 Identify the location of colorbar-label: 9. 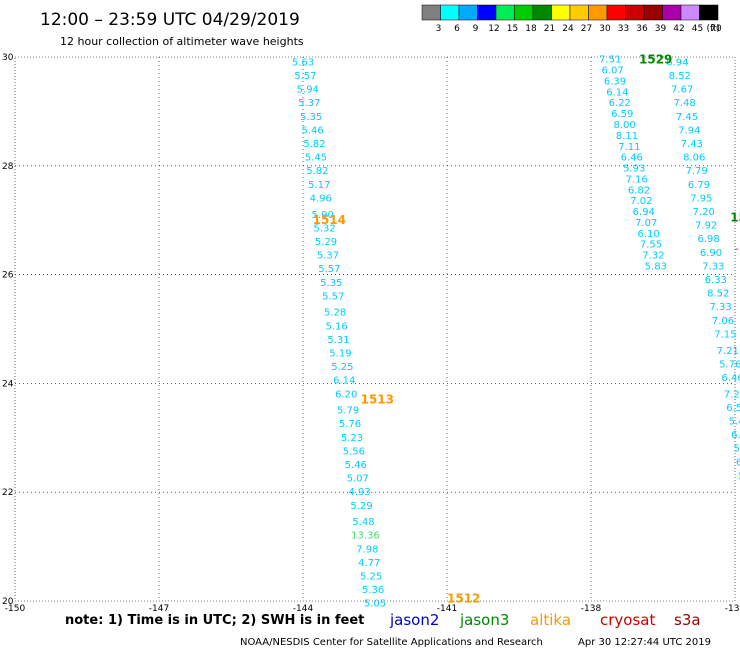
(476, 29).